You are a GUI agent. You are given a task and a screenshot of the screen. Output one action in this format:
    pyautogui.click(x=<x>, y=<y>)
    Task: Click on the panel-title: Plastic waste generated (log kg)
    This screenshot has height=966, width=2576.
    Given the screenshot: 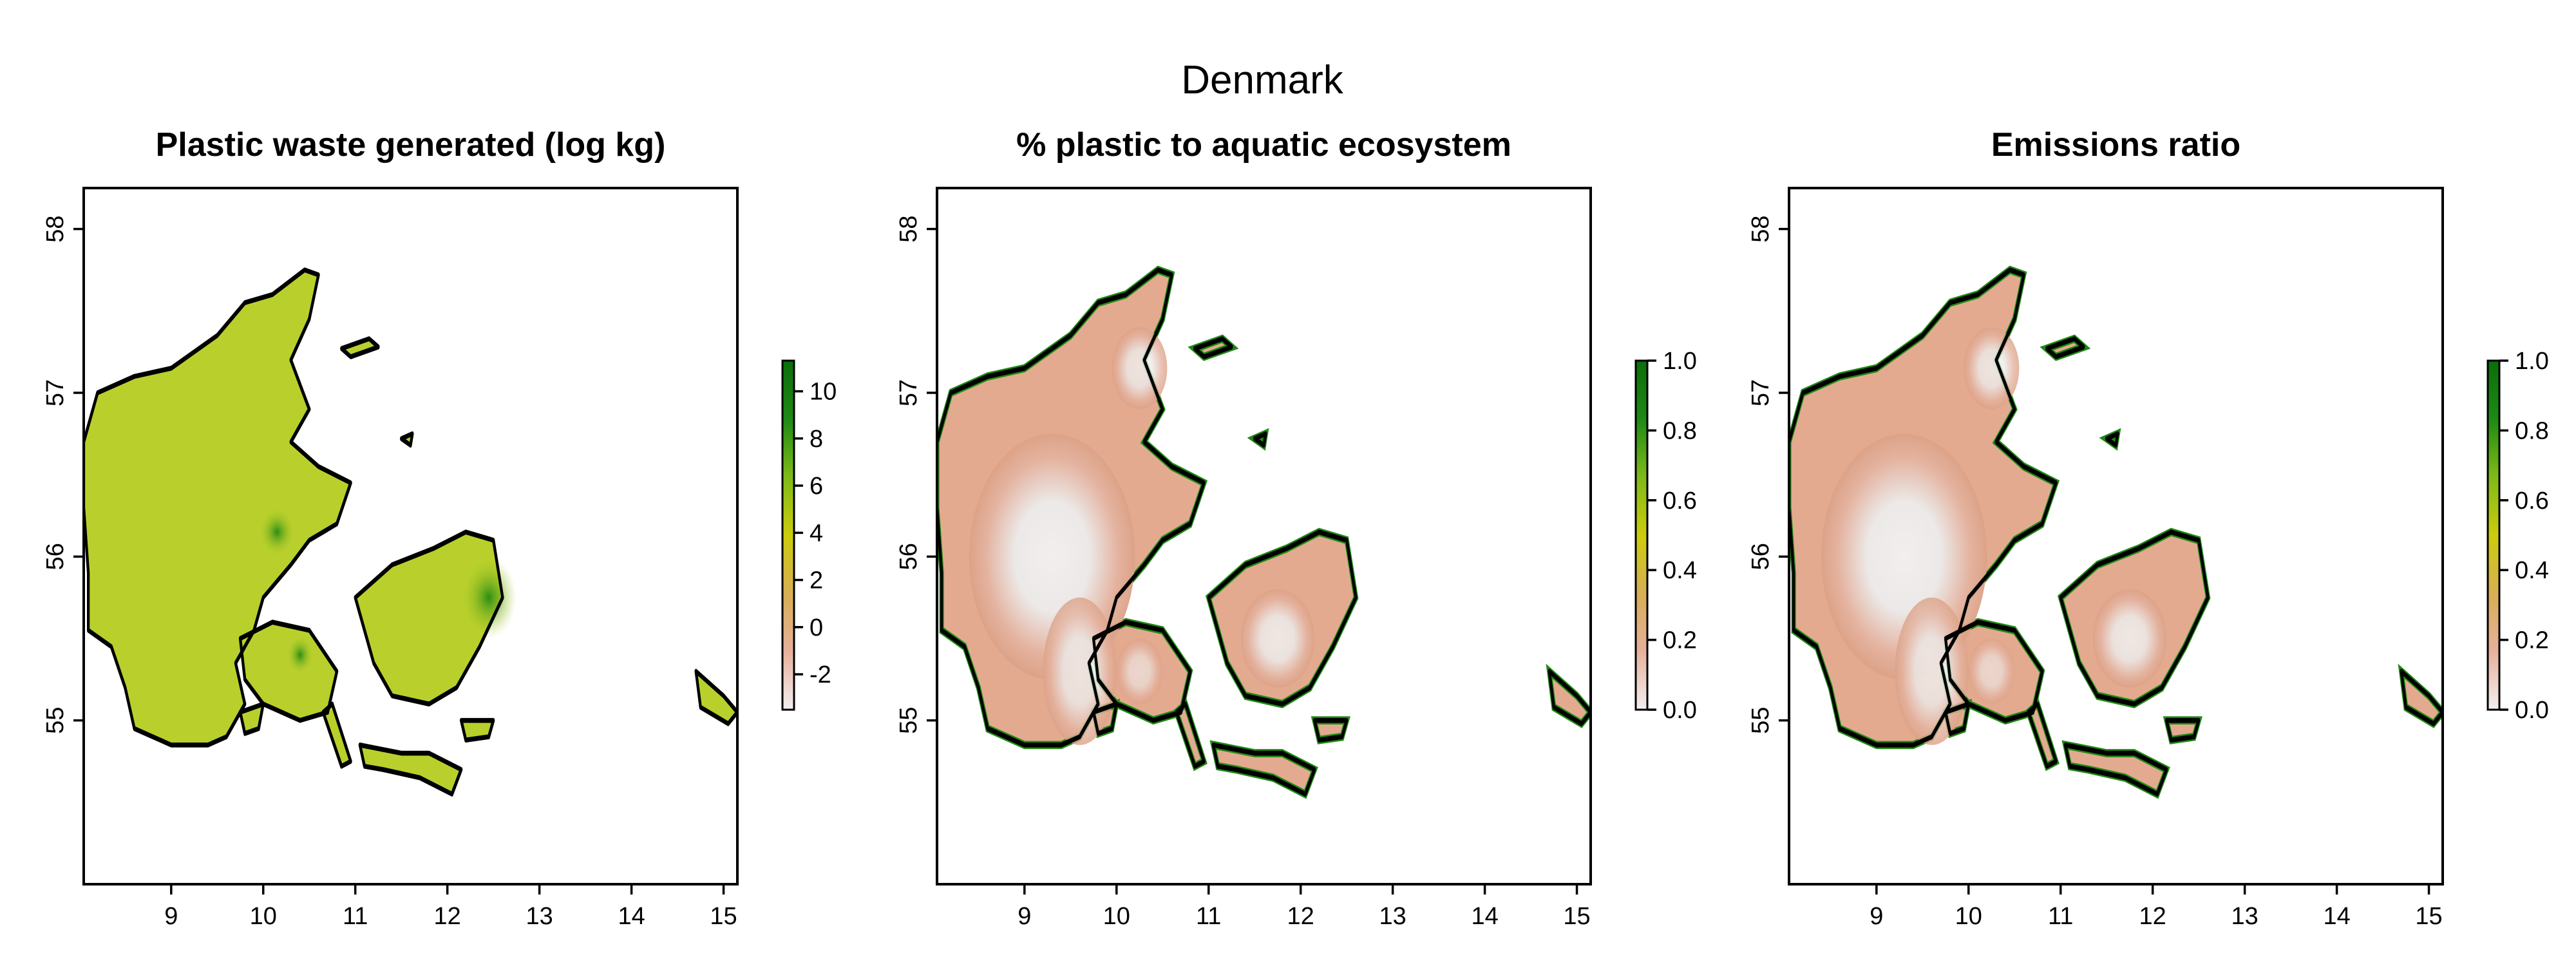 What is the action you would take?
    pyautogui.click(x=411, y=145)
    